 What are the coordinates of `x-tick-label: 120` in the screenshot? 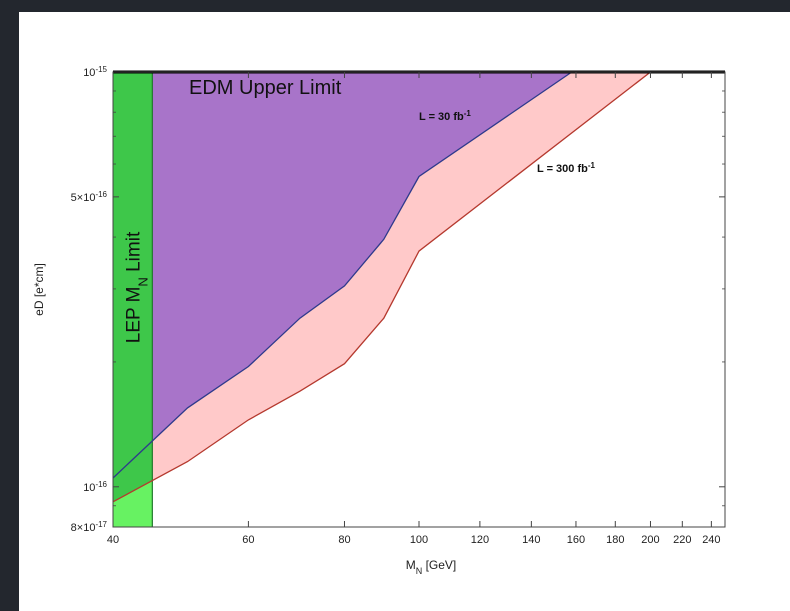 It's located at (480, 540).